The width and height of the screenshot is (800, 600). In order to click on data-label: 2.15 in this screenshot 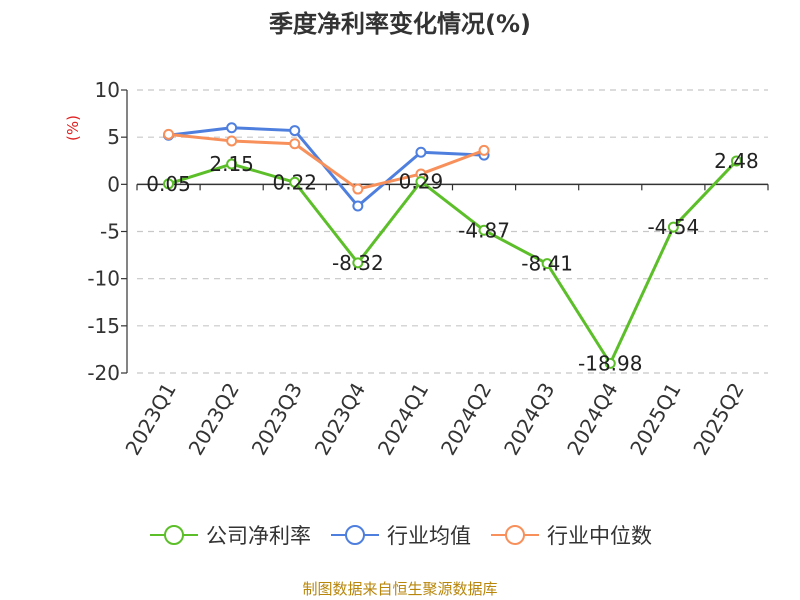, I will do `click(231, 164)`.